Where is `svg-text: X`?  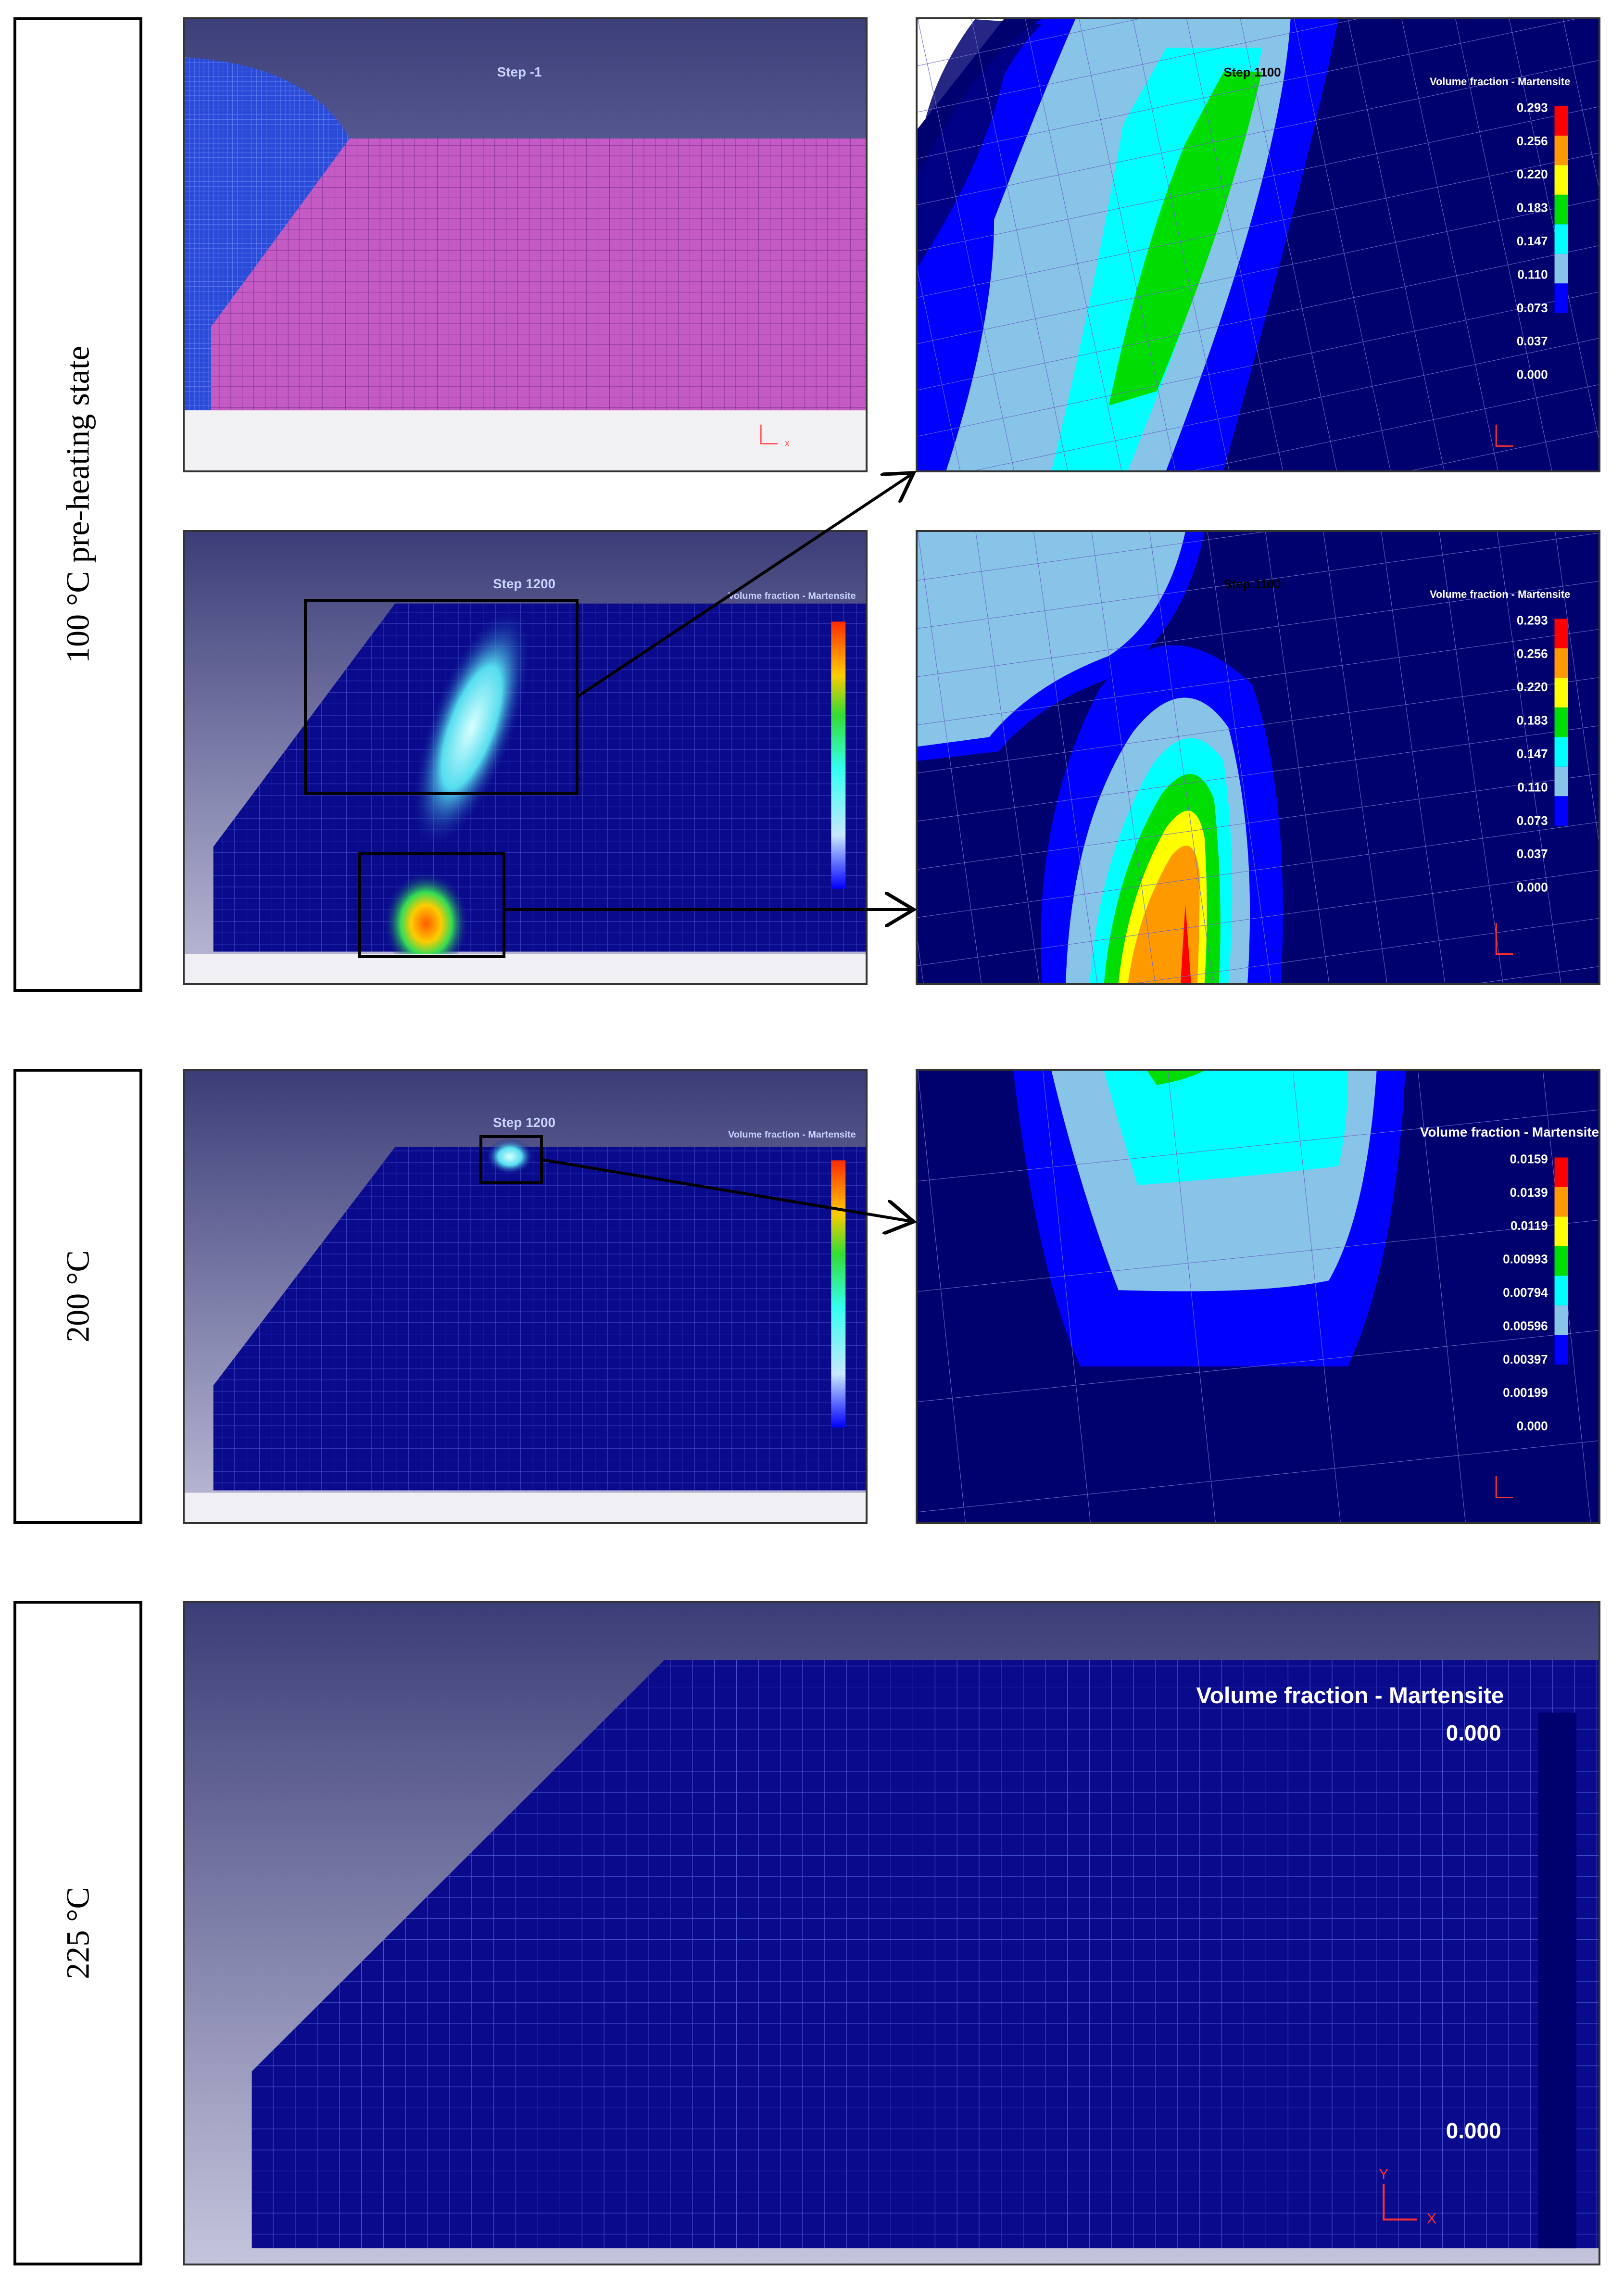 svg-text: X is located at coordinates (1431, 2219).